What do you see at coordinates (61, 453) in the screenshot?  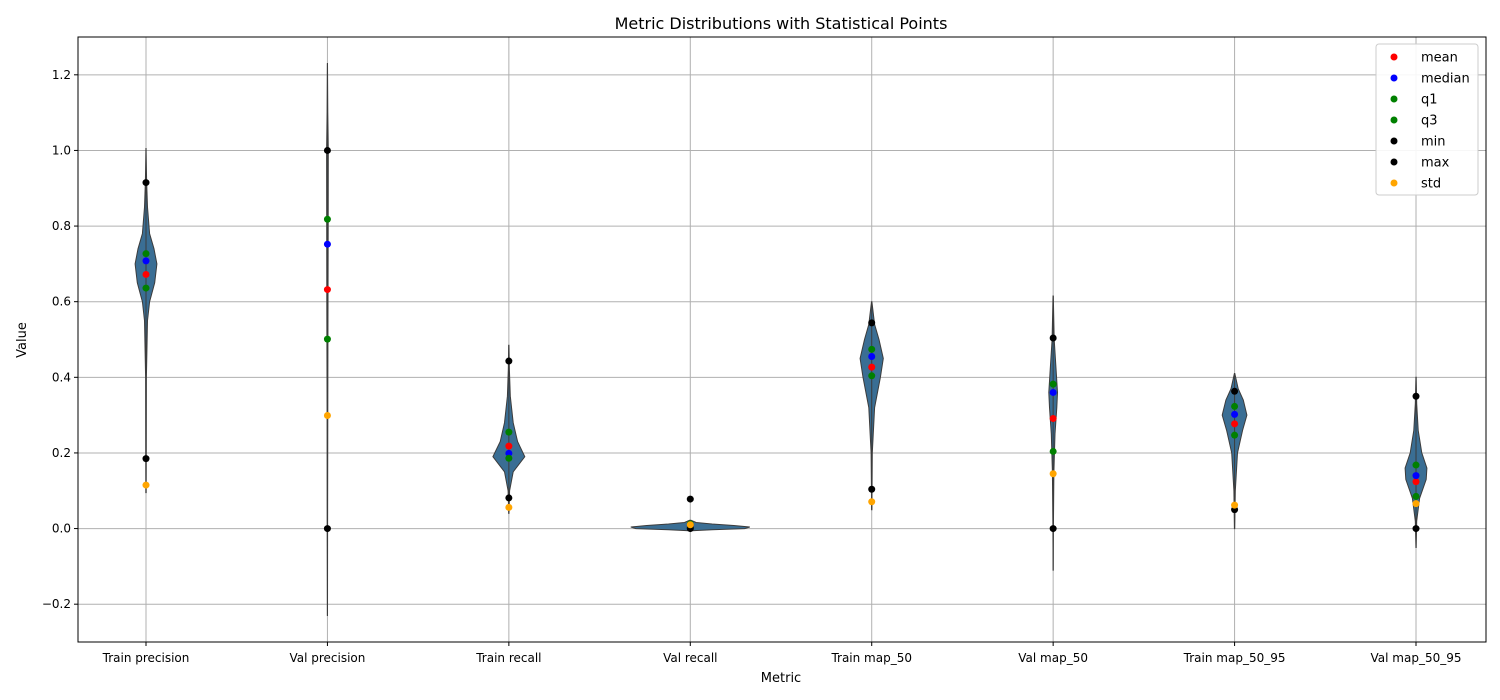 I see `y-tick-label: 0.2` at bounding box center [61, 453].